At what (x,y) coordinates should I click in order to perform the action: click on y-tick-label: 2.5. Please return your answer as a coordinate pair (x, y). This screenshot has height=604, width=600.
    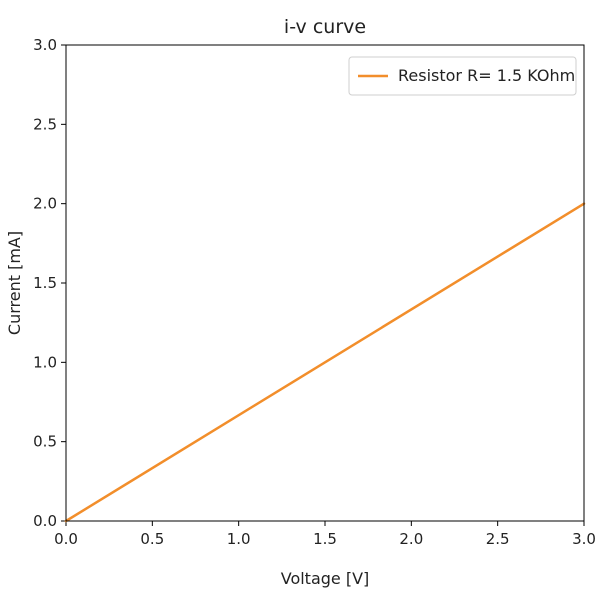
    Looking at the image, I should click on (45, 124).